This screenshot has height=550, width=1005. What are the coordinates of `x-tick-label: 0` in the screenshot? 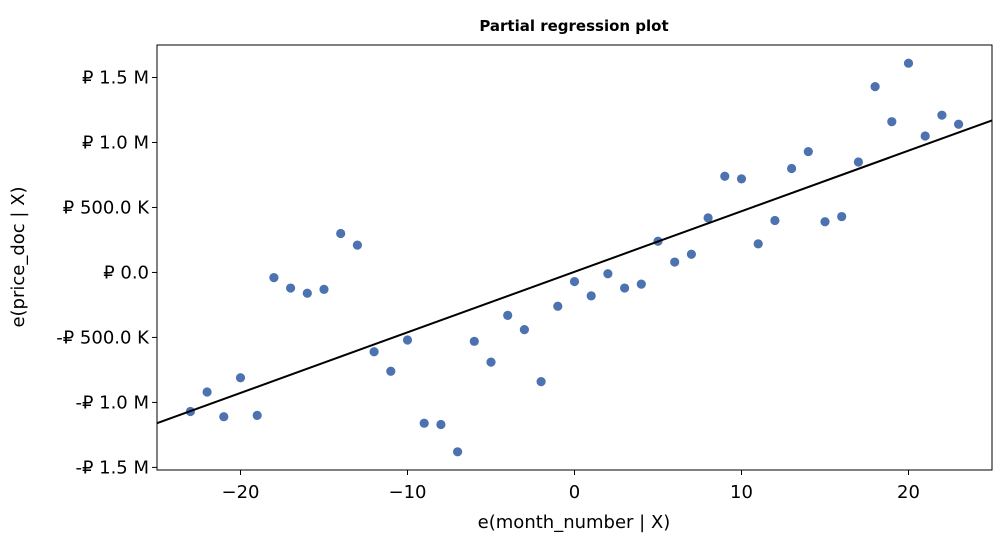 It's located at (574, 492).